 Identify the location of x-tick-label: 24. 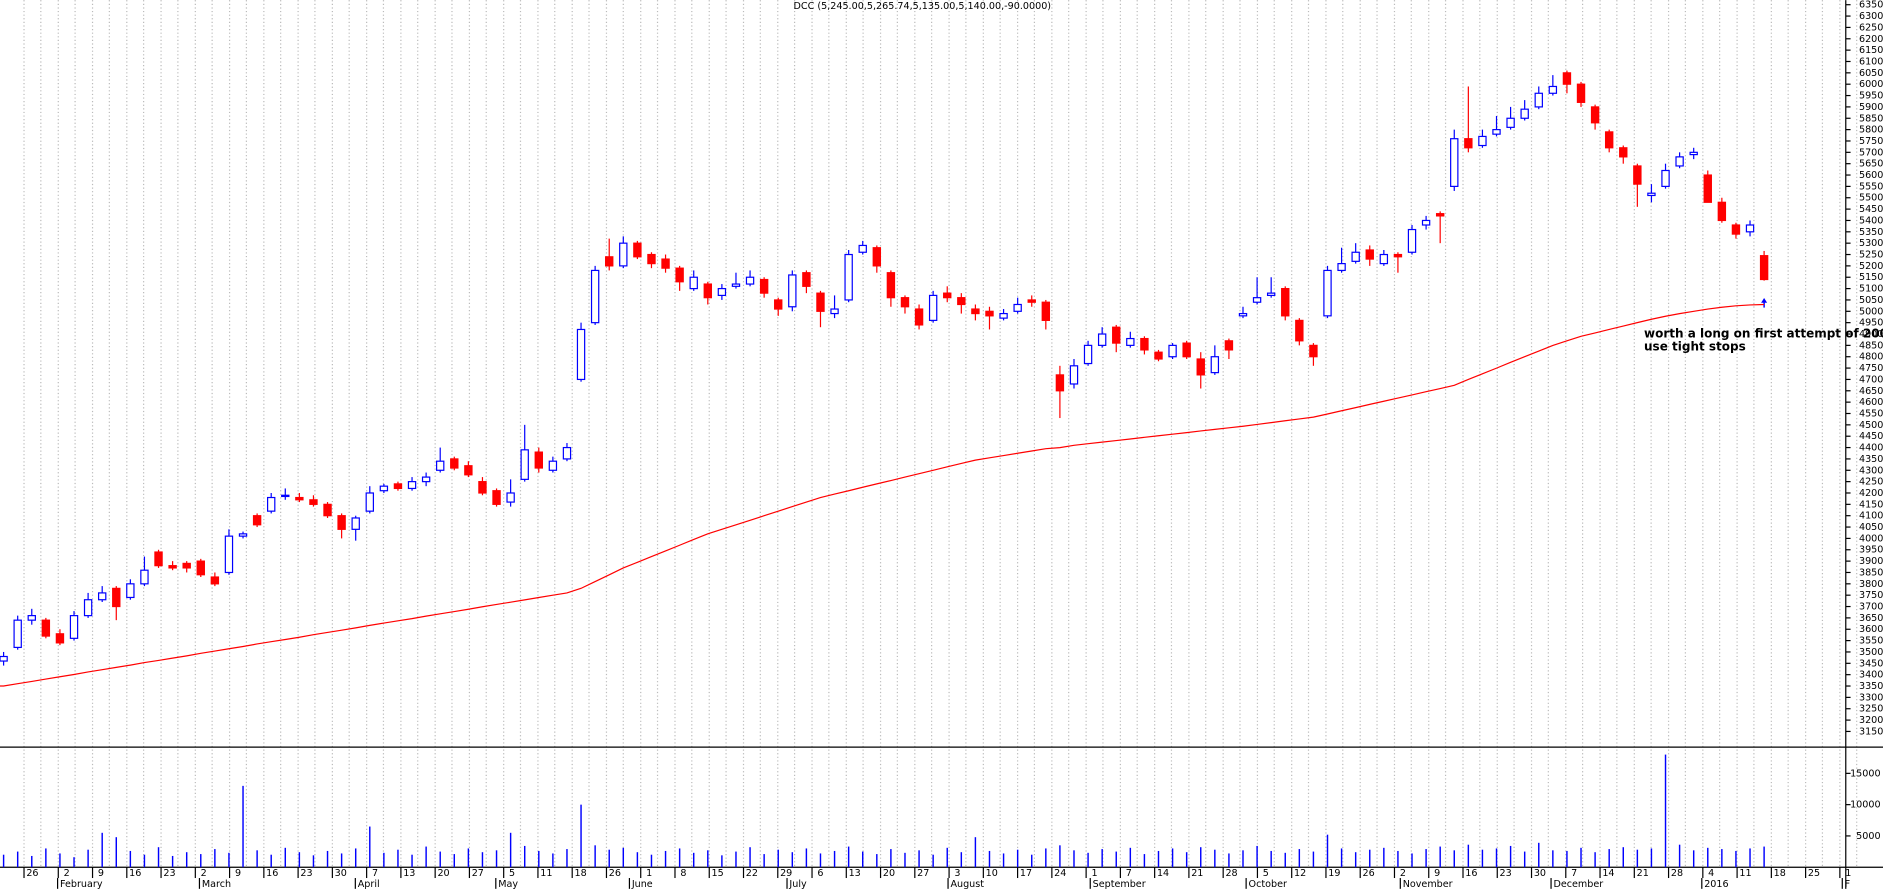
(1060, 873).